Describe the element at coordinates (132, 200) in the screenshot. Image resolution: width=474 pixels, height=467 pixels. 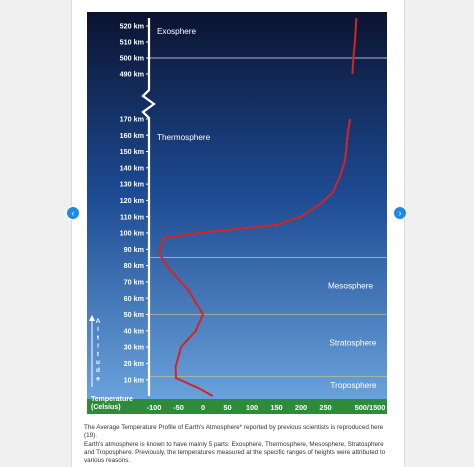
I see `y-tick-label: 120 km` at that location.